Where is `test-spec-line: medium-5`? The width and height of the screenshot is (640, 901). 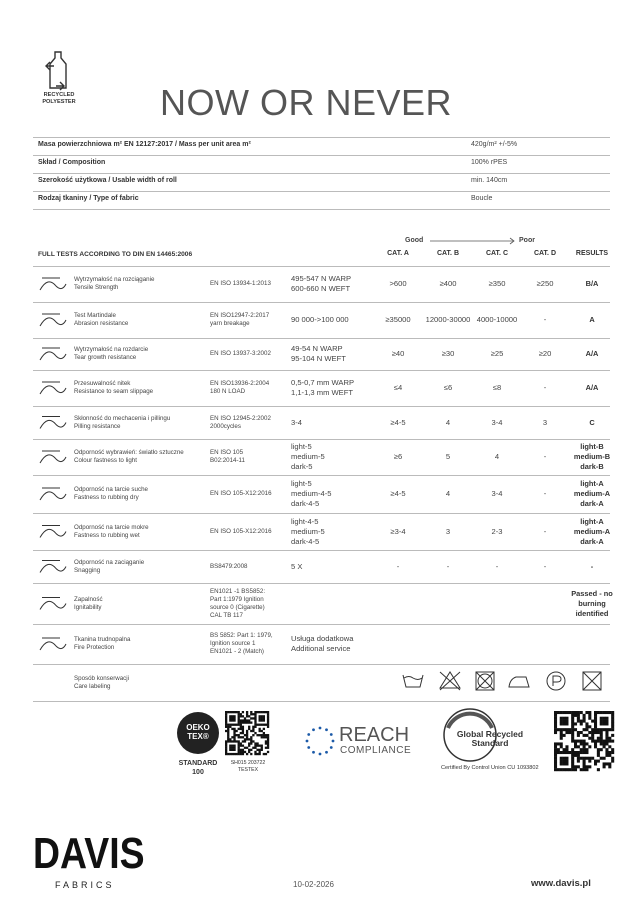
test-spec-line: medium-5 is located at coordinates (308, 456).